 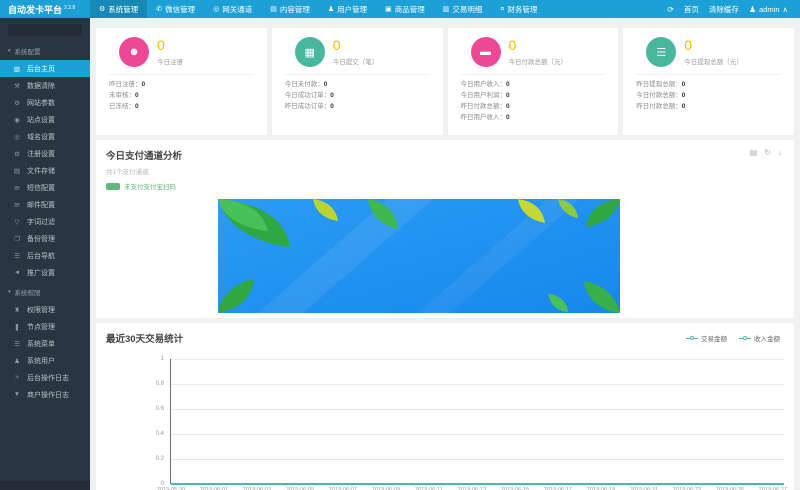 I want to click on app-logo: 自动发卡平台 2.3.8, so click(x=42, y=9).